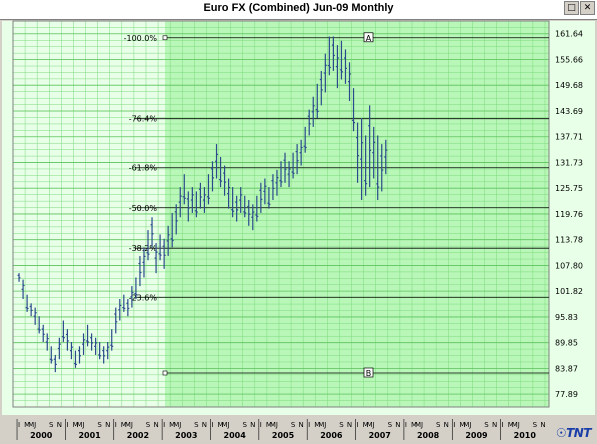  Describe the element at coordinates (331, 435) in the screenshot. I see `x-year-label: 2006` at that location.